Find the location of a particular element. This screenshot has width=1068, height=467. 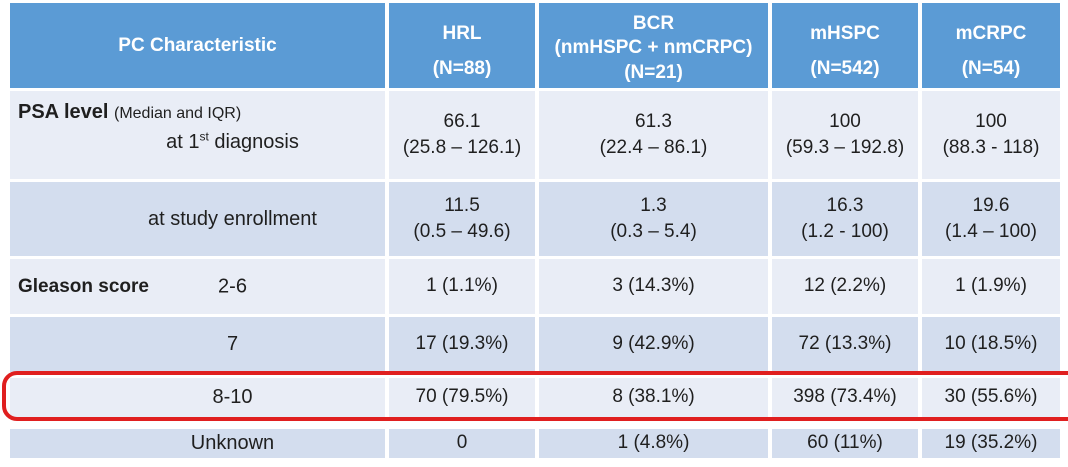

row-label-gleason-8-10: 8-10 is located at coordinates (197, 397).